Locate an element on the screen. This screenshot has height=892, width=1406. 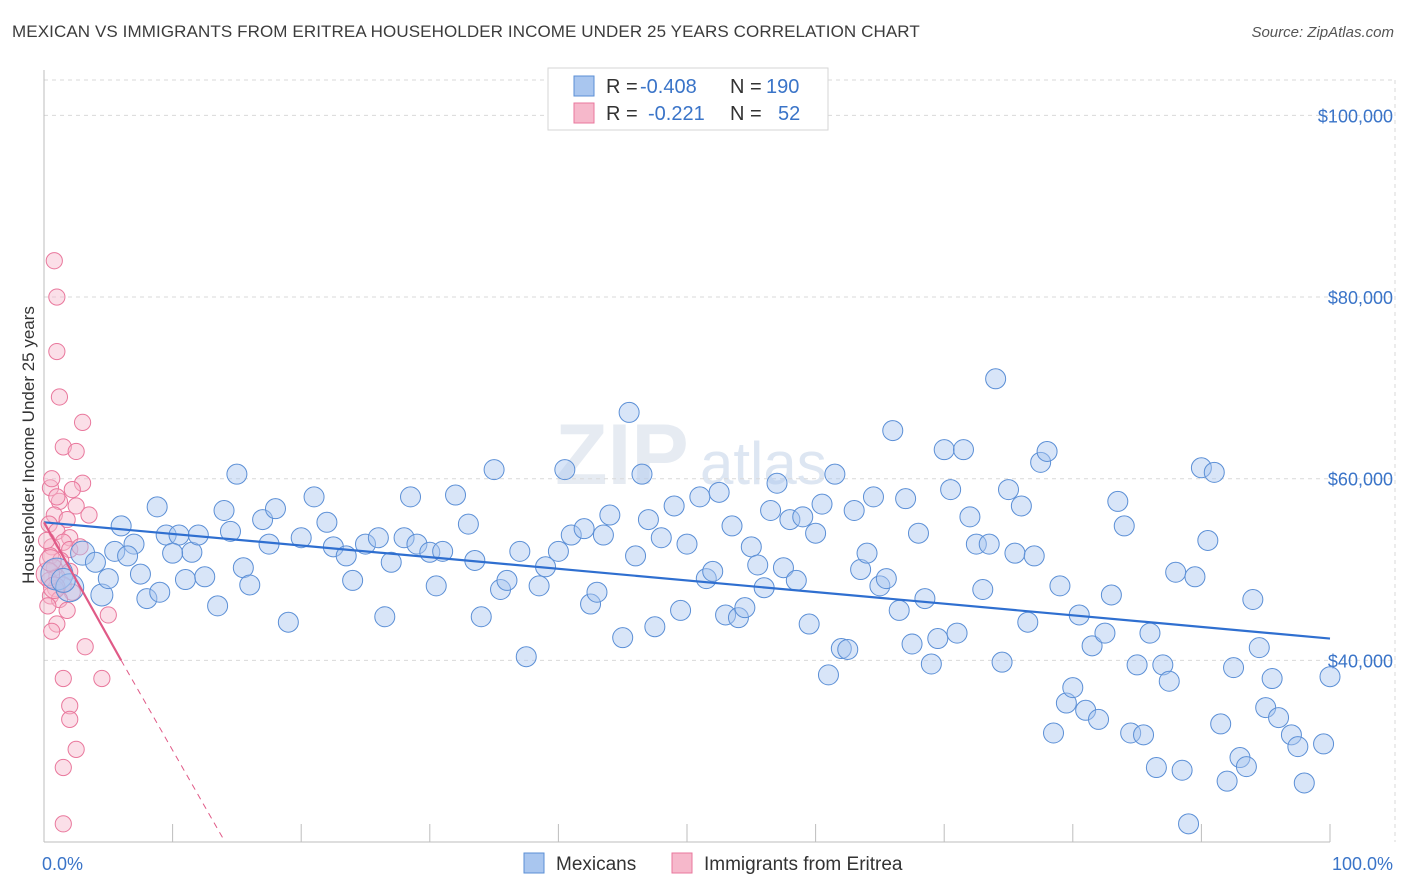
watermark: ZIP atlas is located at coordinates (691, 455).